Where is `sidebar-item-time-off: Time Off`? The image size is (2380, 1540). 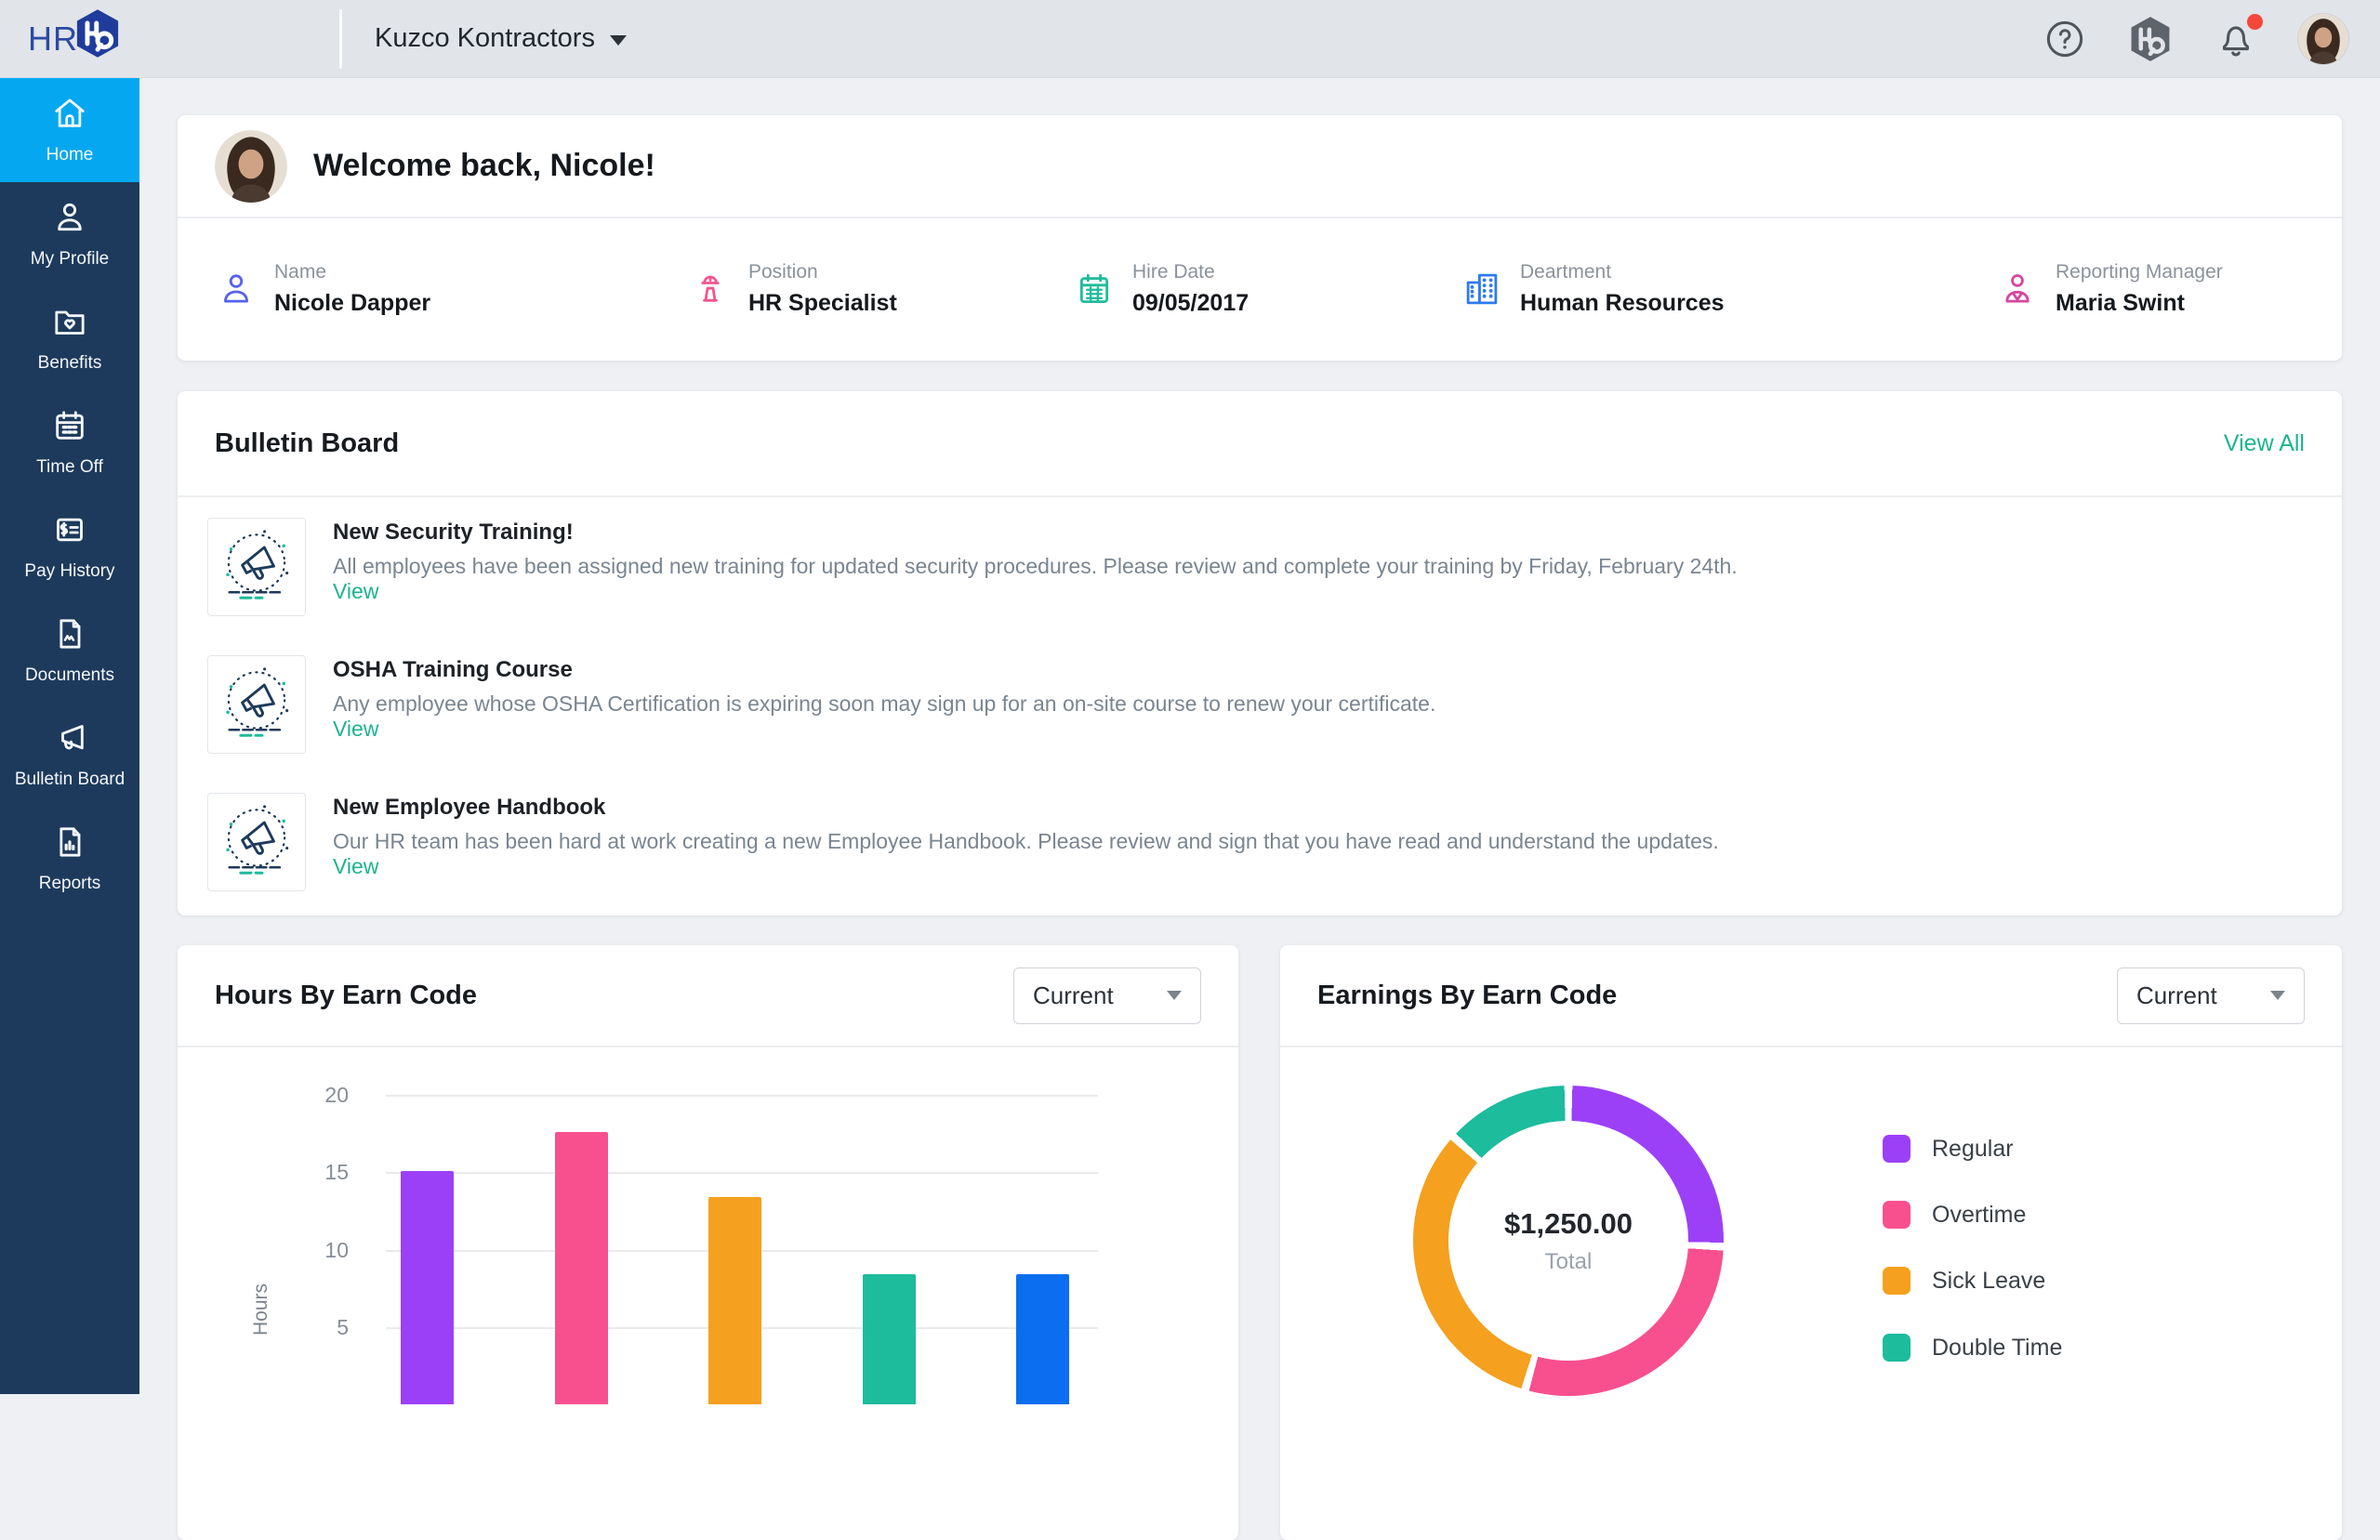 sidebar-item-time-off: Time Off is located at coordinates (69, 442).